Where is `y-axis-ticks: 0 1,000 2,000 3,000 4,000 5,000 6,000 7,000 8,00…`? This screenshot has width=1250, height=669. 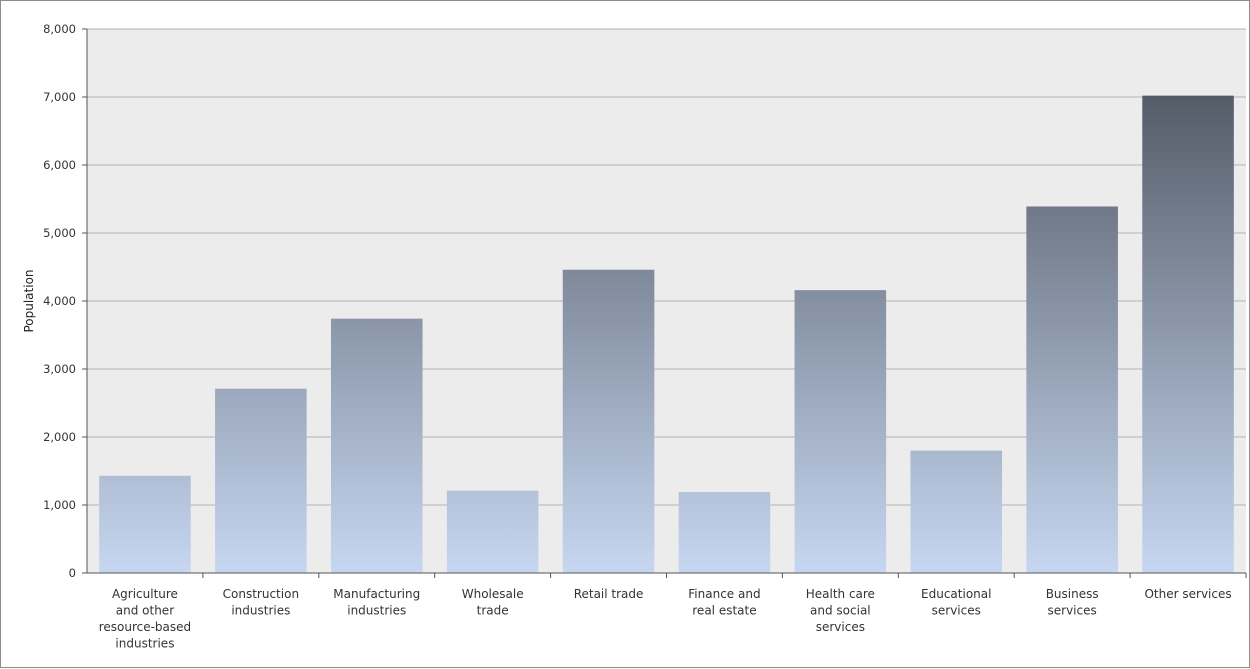 y-axis-ticks: 0 1,000 2,000 3,000 4,000 5,000 6,000 7,000 8,00… is located at coordinates (65, 301).